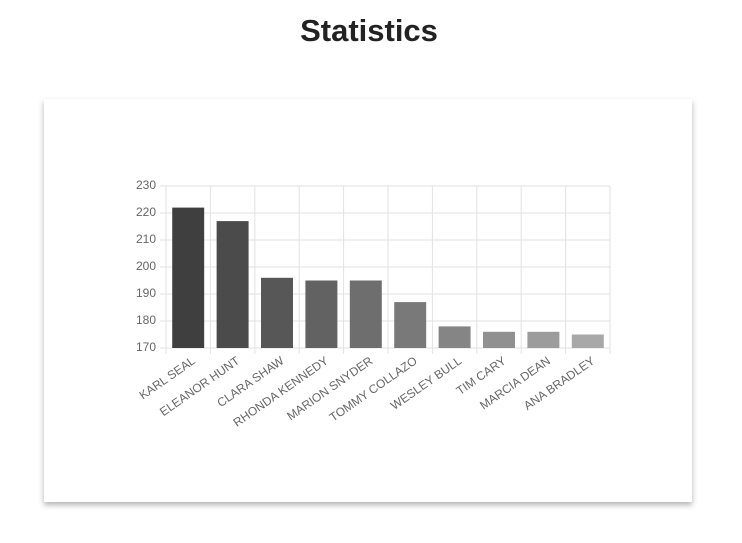 The image size is (742, 543). Describe the element at coordinates (369, 30) in the screenshot. I see `chart-title: Statistics` at that location.